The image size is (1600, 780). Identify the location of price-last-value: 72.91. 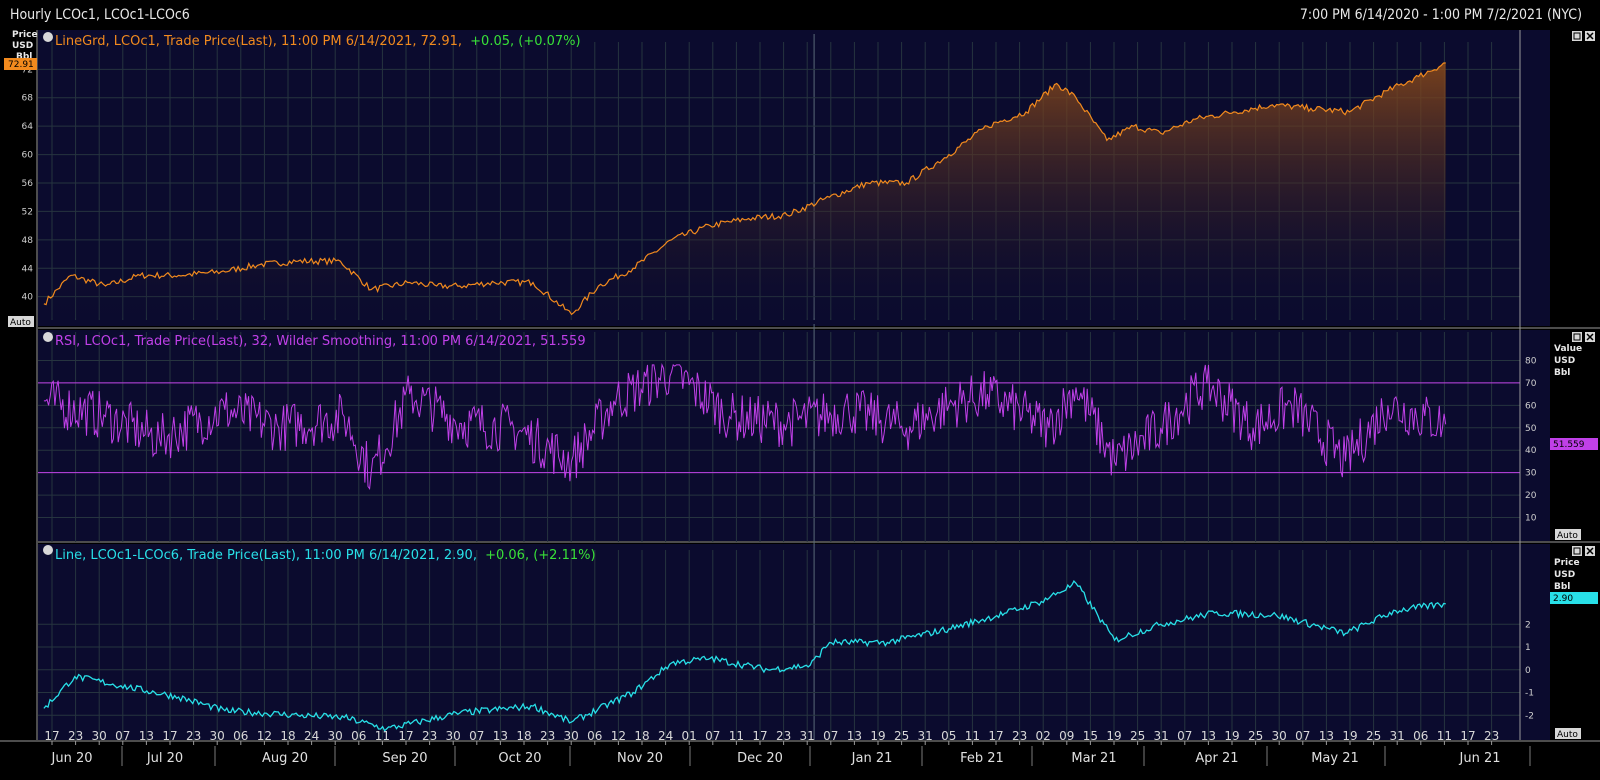
(20, 64).